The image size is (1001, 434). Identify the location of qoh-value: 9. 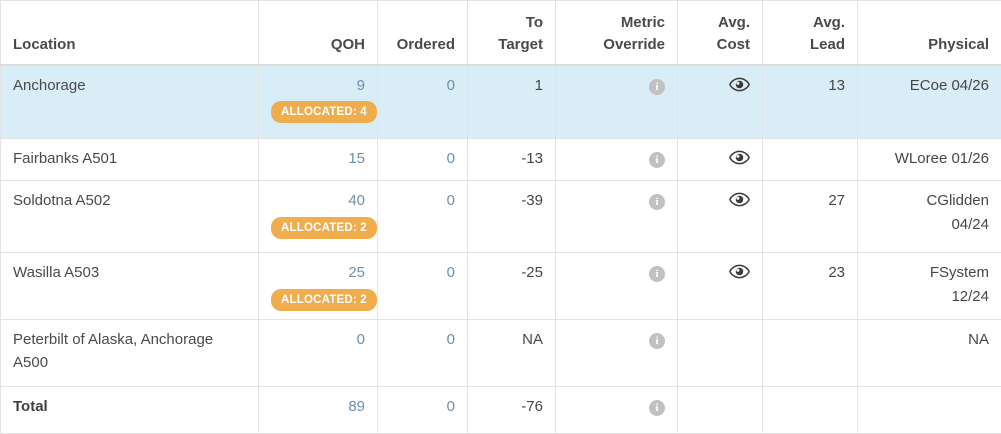
(361, 85).